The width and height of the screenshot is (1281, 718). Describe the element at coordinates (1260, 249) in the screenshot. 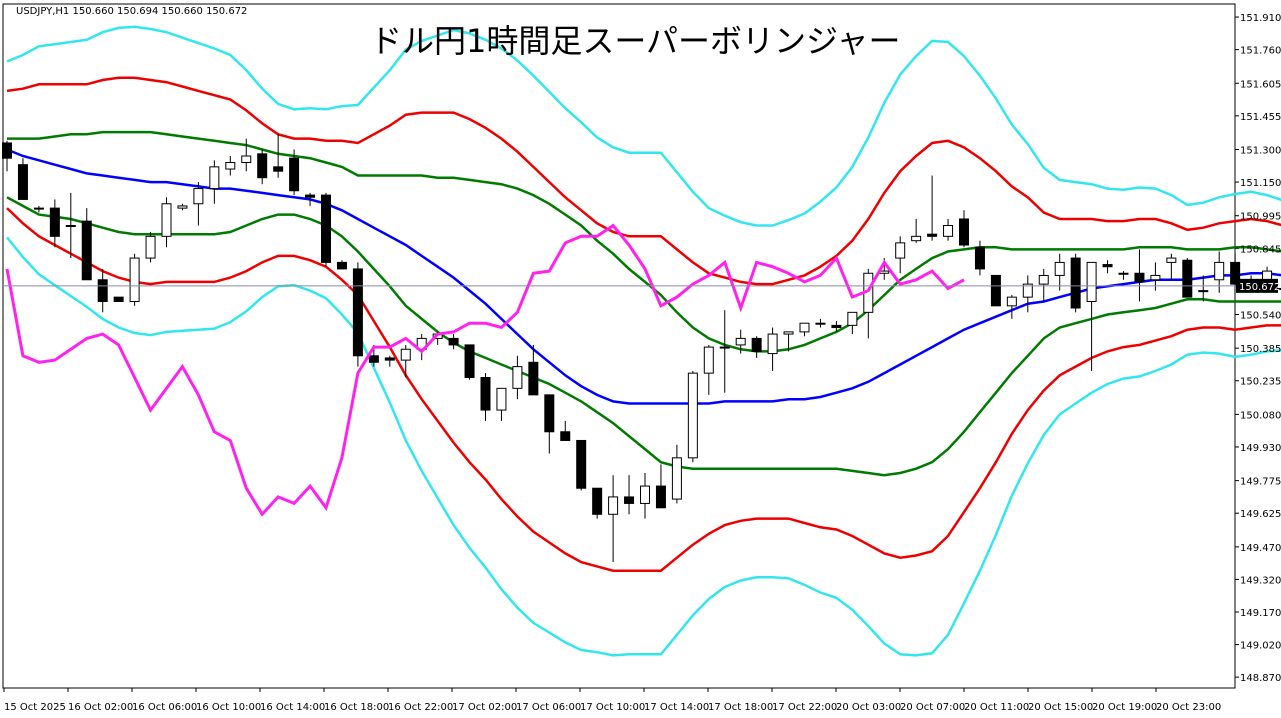

I see `y-tick-label: 150.845` at that location.